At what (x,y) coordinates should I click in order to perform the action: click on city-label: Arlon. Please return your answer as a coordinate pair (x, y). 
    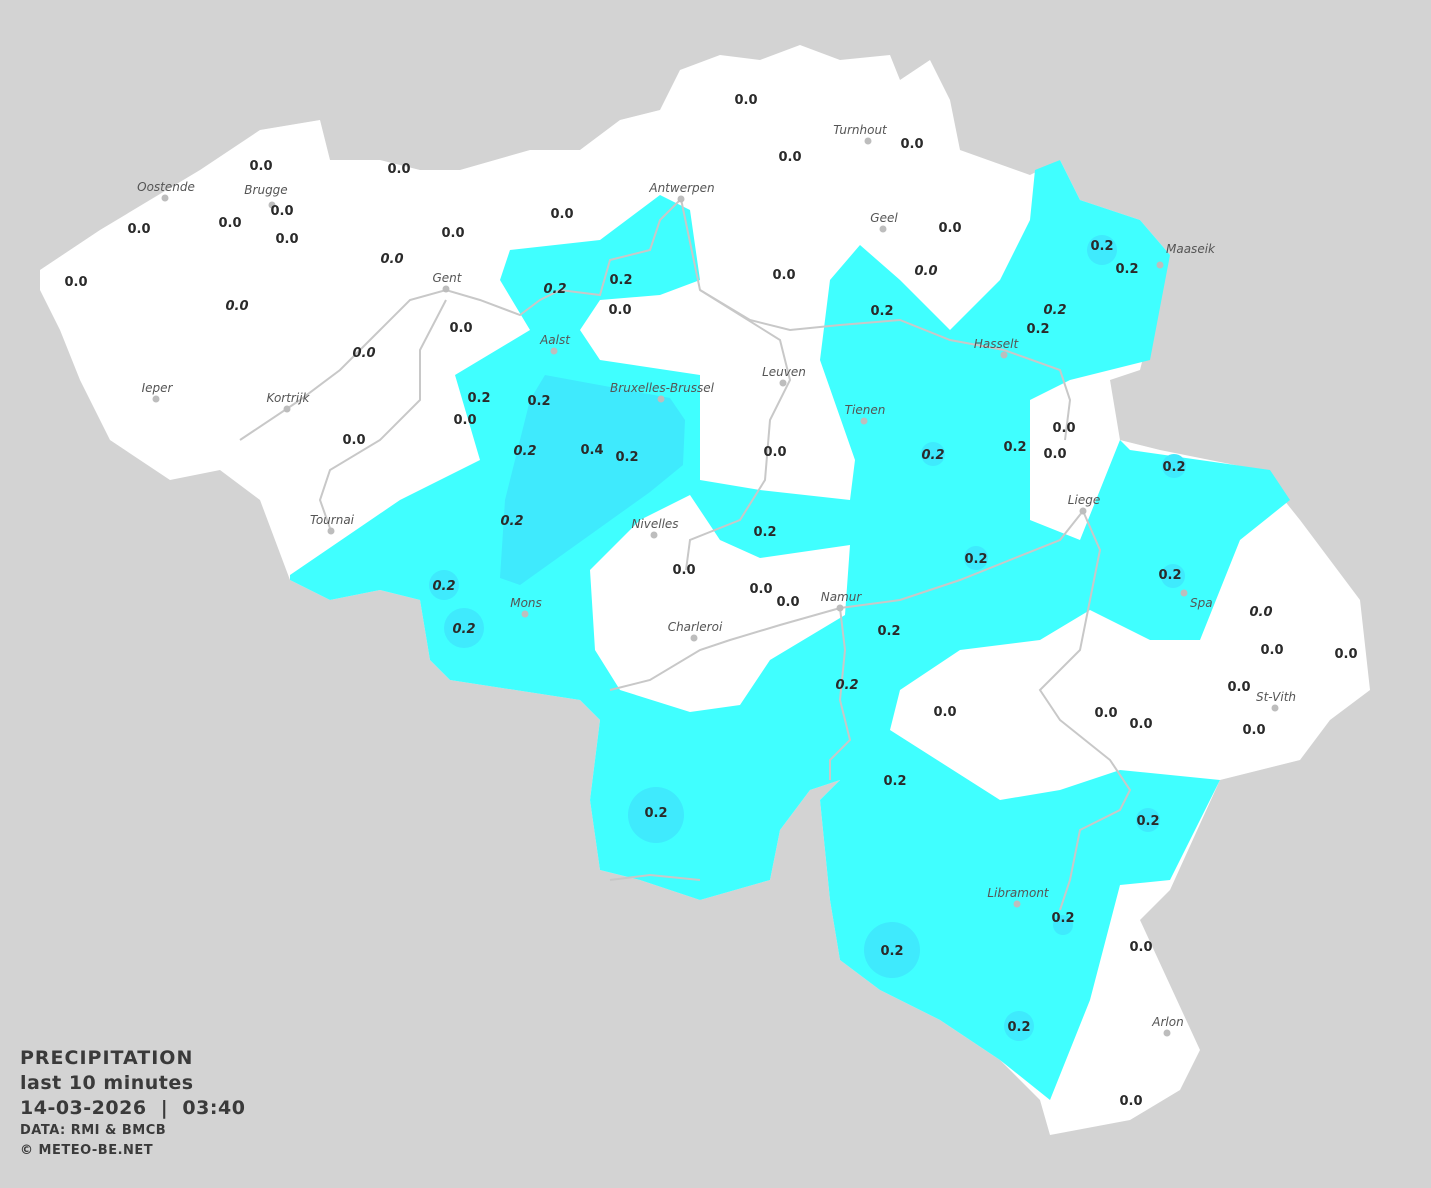
    Looking at the image, I should click on (1167, 1022).